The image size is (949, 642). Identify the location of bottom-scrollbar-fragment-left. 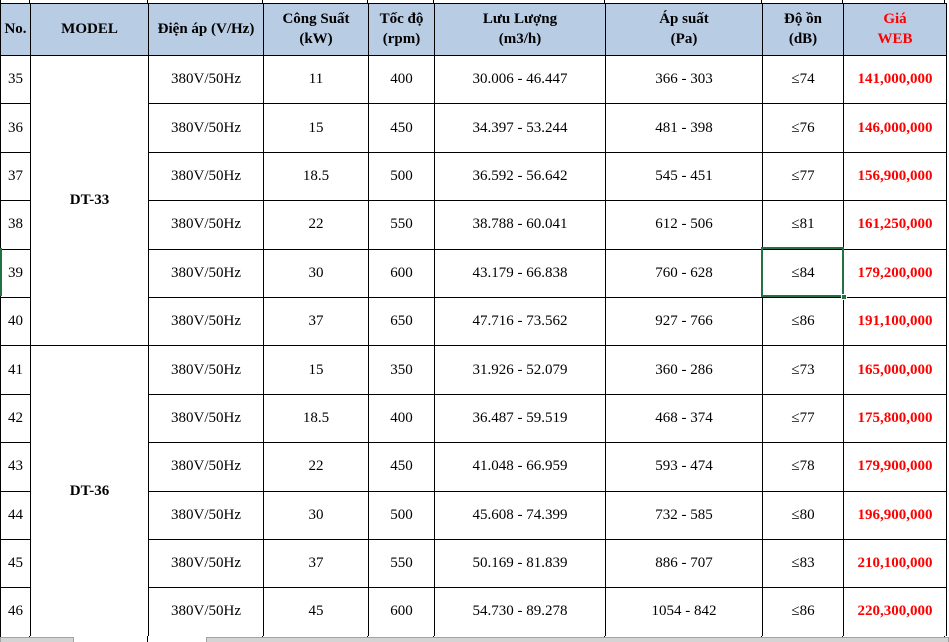
(37, 639).